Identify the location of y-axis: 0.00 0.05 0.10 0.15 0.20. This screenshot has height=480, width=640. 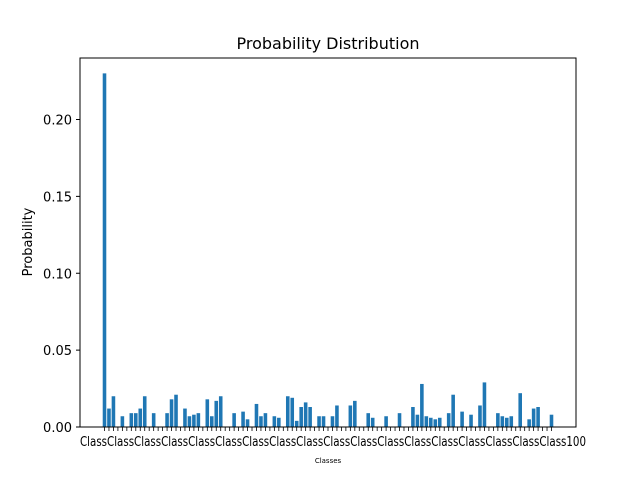
(61, 275).